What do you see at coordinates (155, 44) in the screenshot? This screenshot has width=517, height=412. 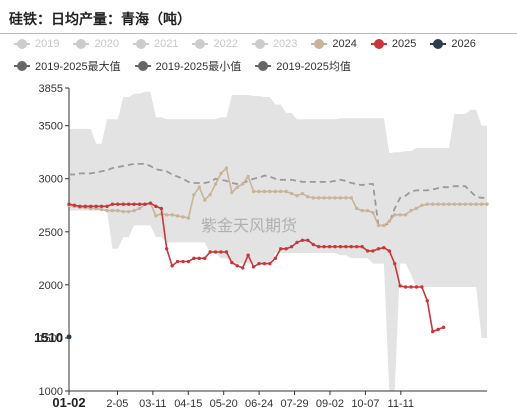 I see `legend-item-2021: 2021` at bounding box center [155, 44].